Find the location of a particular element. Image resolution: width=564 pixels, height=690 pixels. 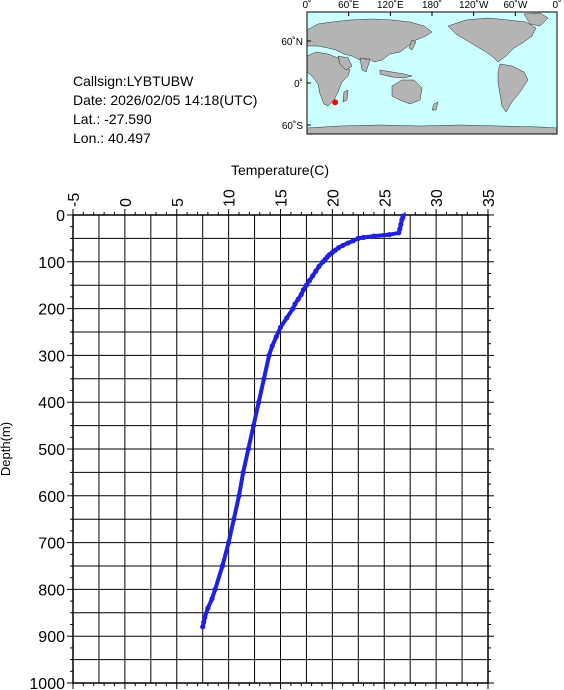

land-indonesia is located at coordinates (396, 74).